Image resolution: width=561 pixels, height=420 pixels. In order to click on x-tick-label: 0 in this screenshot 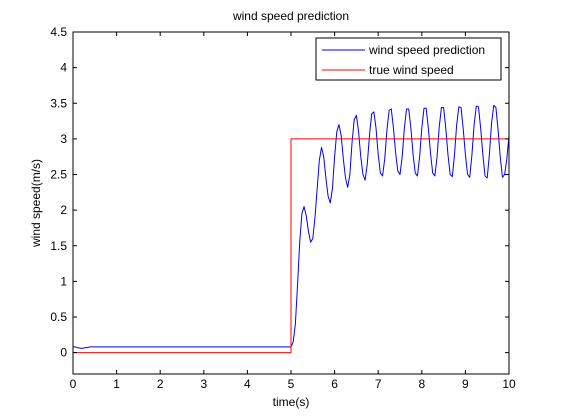, I will do `click(73, 384)`.